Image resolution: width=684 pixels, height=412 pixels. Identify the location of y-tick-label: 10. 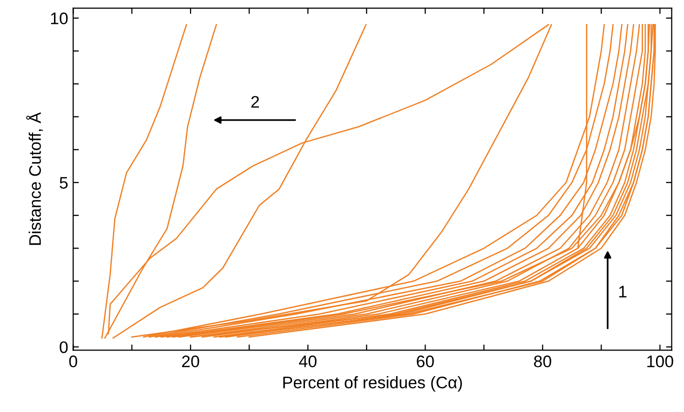
(59, 18).